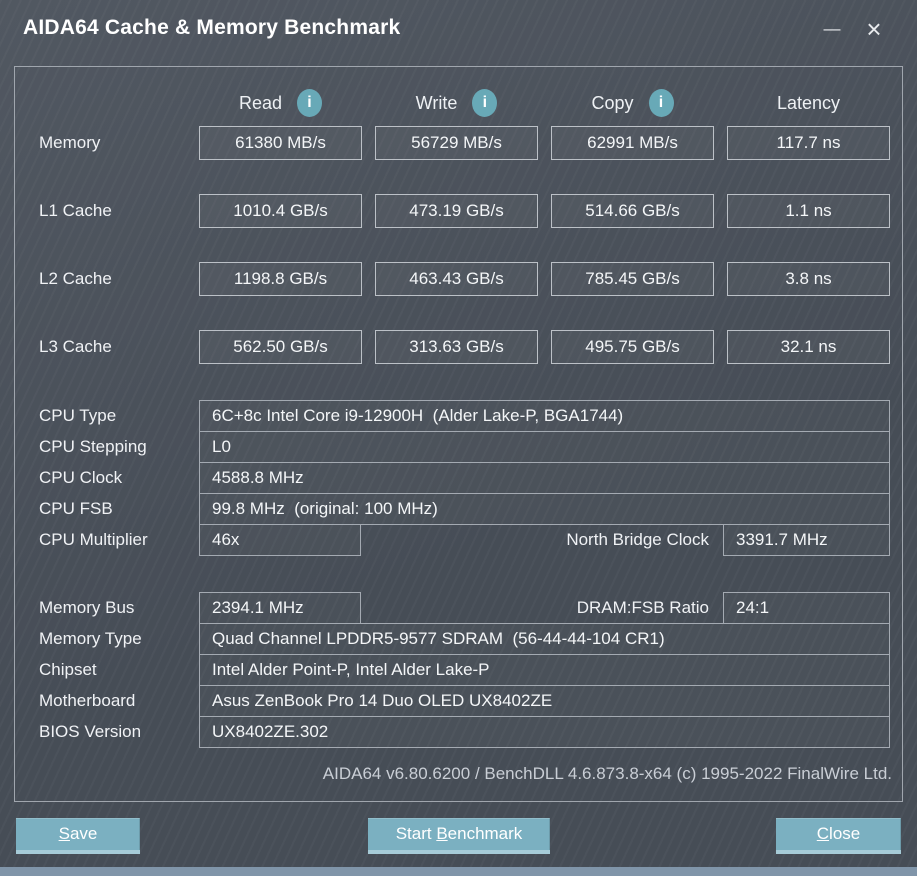  Describe the element at coordinates (68, 669) in the screenshot. I see `chipset-label: Chipset` at that location.